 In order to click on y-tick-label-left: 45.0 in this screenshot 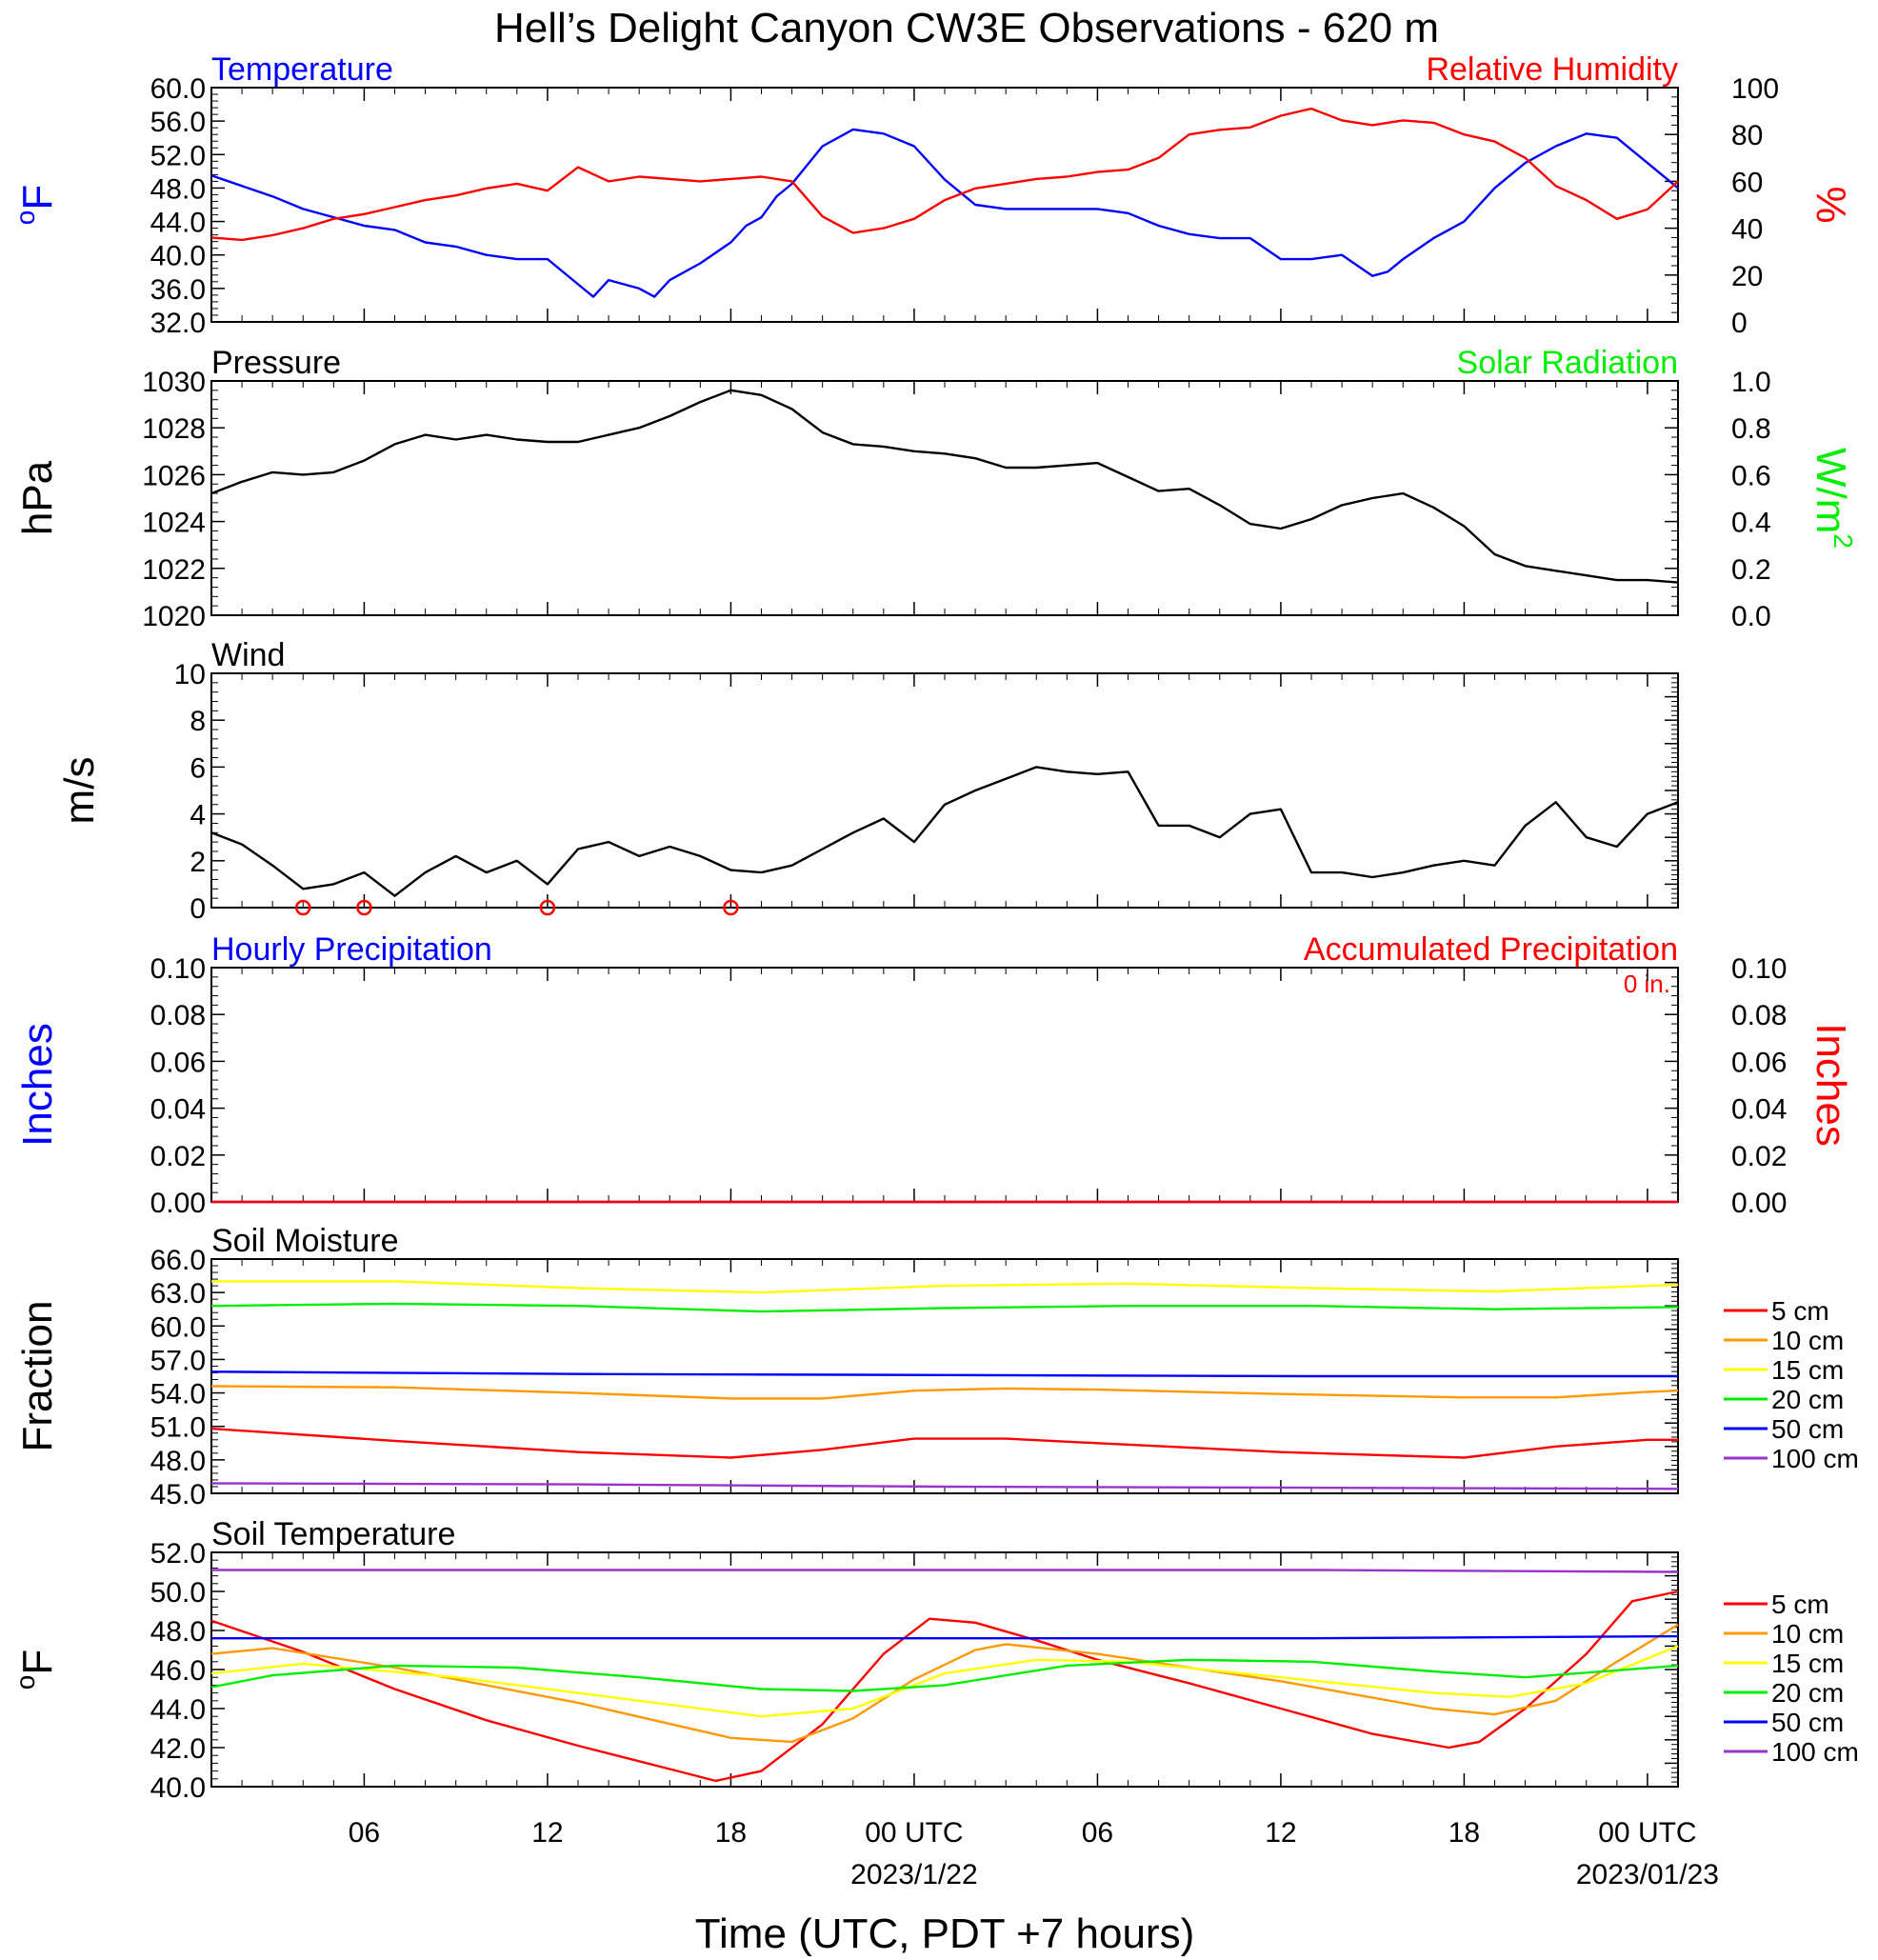, I will do `click(178, 1494)`.